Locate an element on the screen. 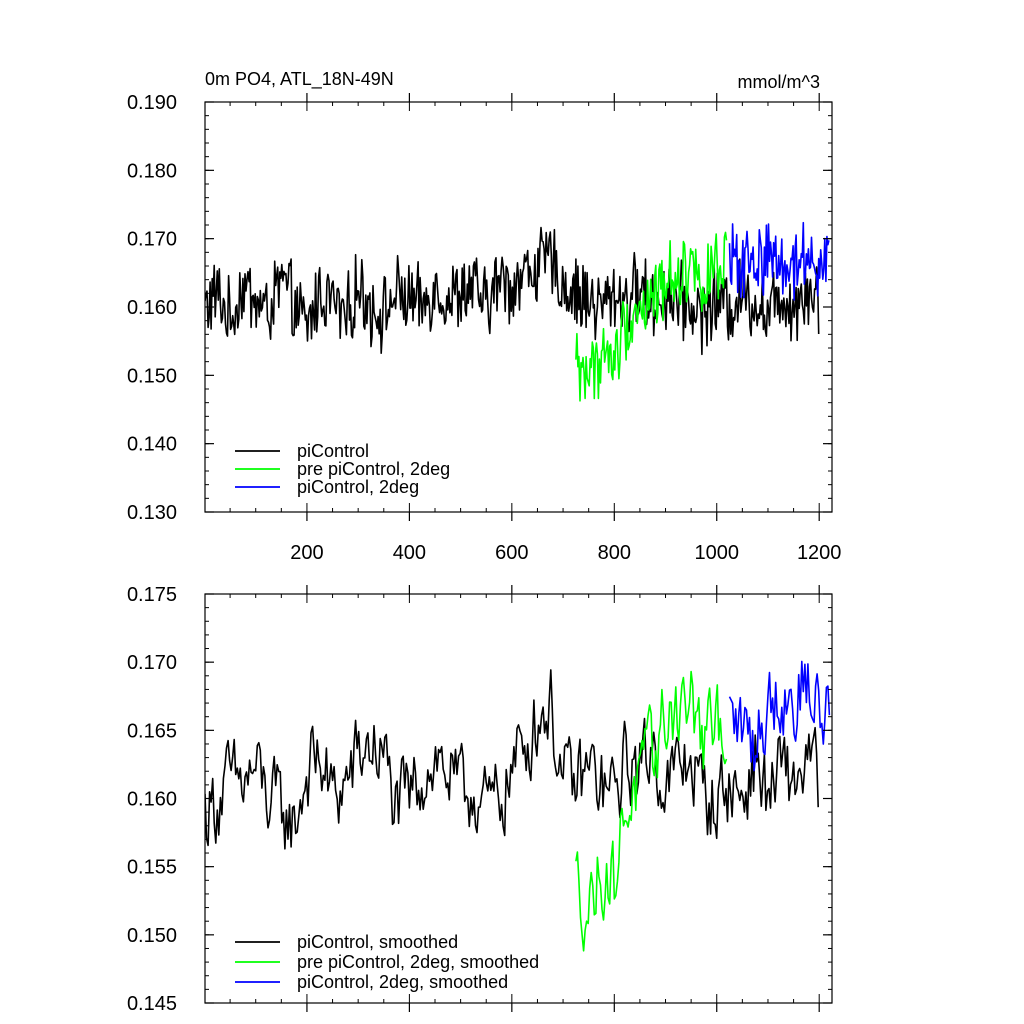  chart-title: 0m PO4, ATL_18N-49N is located at coordinates (299, 79).